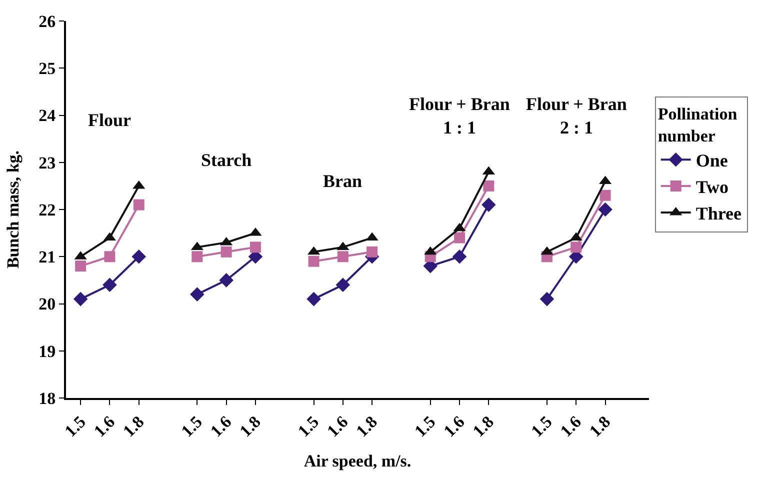  Describe the element at coordinates (47, 162) in the screenshot. I see `y-tick-label: 23` at that location.